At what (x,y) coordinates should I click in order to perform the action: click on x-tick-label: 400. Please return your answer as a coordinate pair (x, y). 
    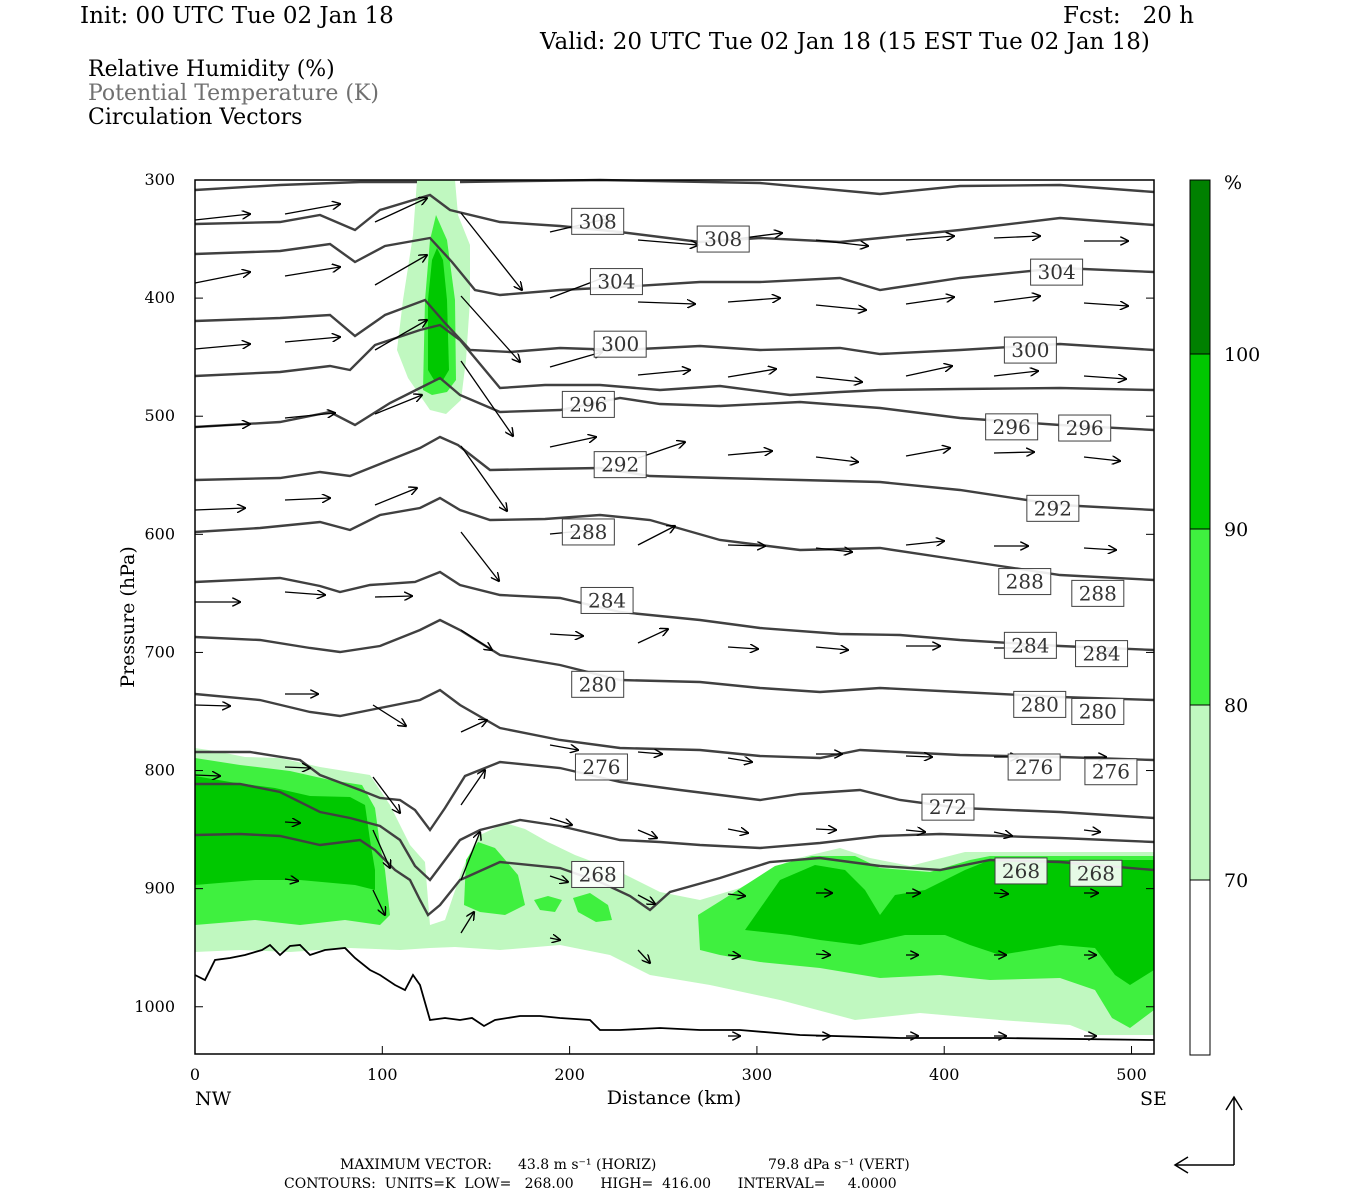
    Looking at the image, I should click on (944, 1074).